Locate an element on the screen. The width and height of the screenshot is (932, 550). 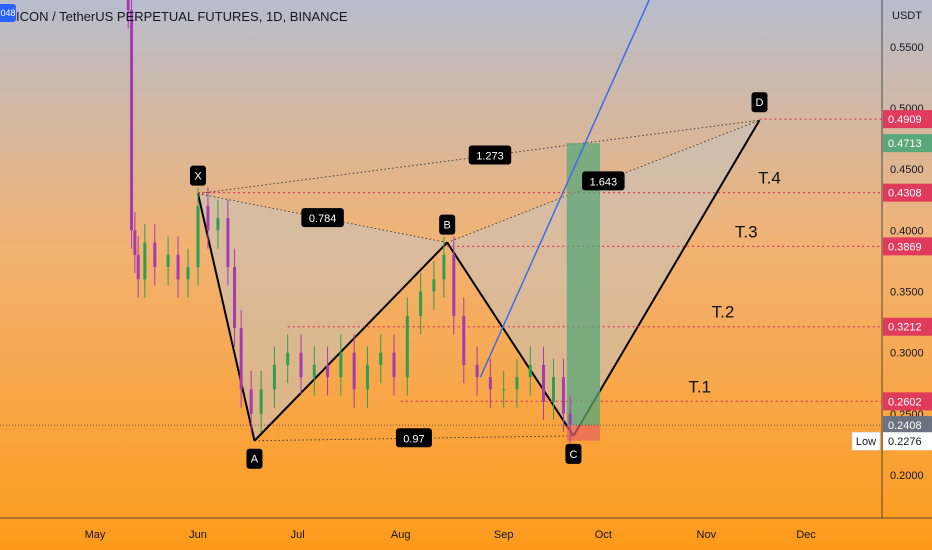
price-tick-label: 0.3000 is located at coordinates (907, 354).